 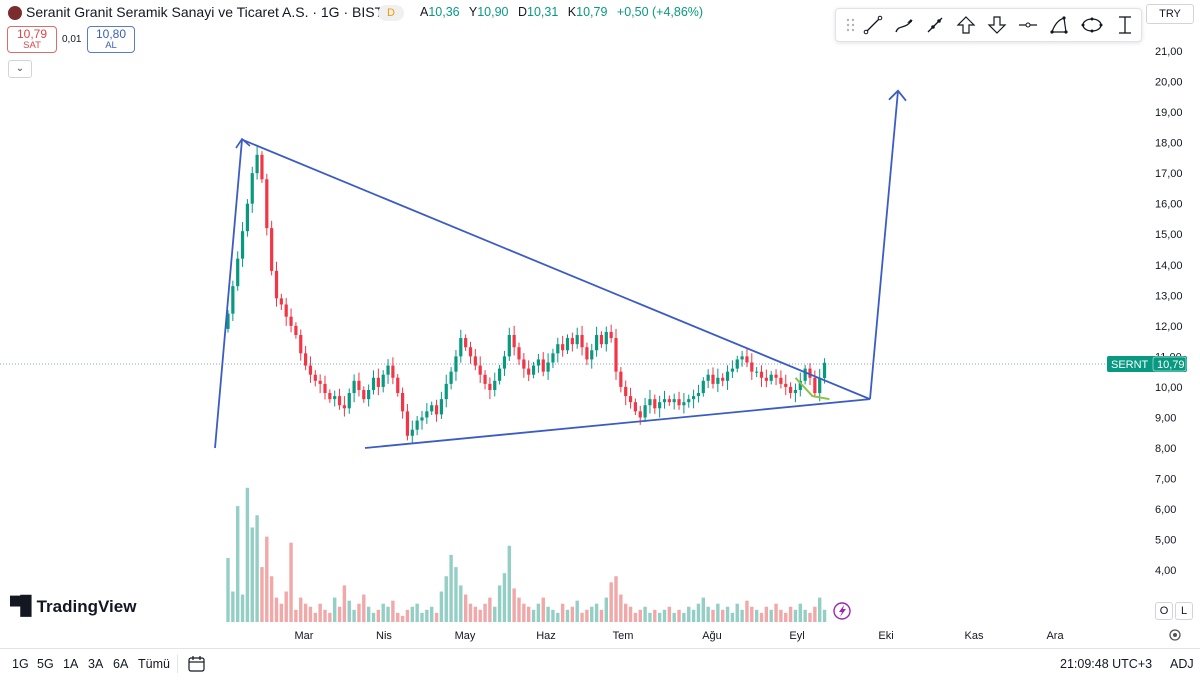 I want to click on buy-button: 10,80 AL, so click(x=111, y=39).